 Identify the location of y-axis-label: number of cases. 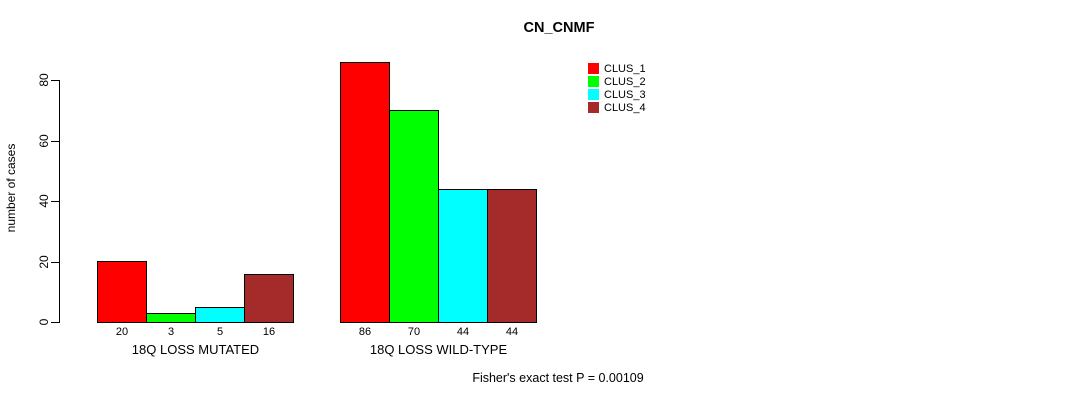
(11, 188).